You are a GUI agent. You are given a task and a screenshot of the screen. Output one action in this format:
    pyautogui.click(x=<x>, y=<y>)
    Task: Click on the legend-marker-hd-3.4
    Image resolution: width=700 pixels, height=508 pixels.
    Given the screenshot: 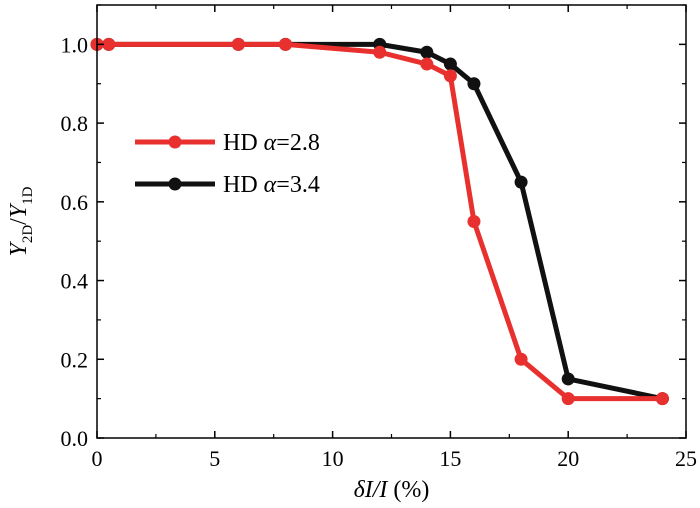 What is the action you would take?
    pyautogui.click(x=175, y=184)
    